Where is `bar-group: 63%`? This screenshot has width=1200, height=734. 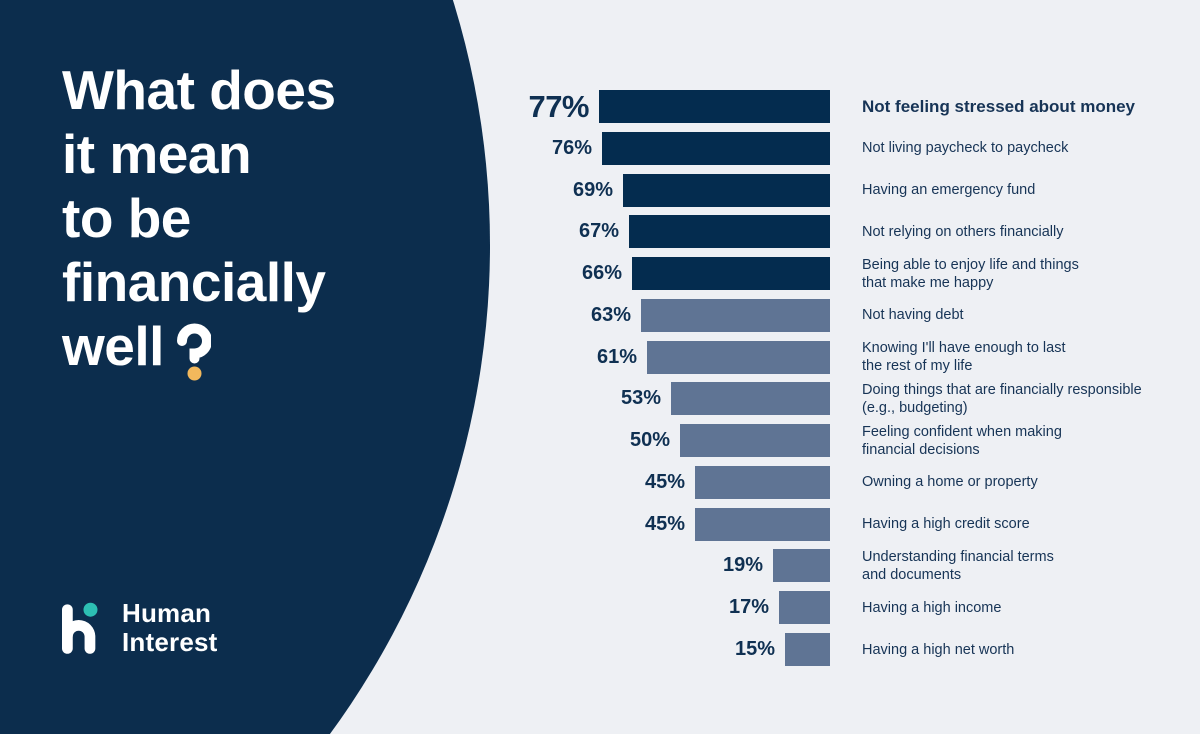
bar-group: 63% is located at coordinates (710, 315).